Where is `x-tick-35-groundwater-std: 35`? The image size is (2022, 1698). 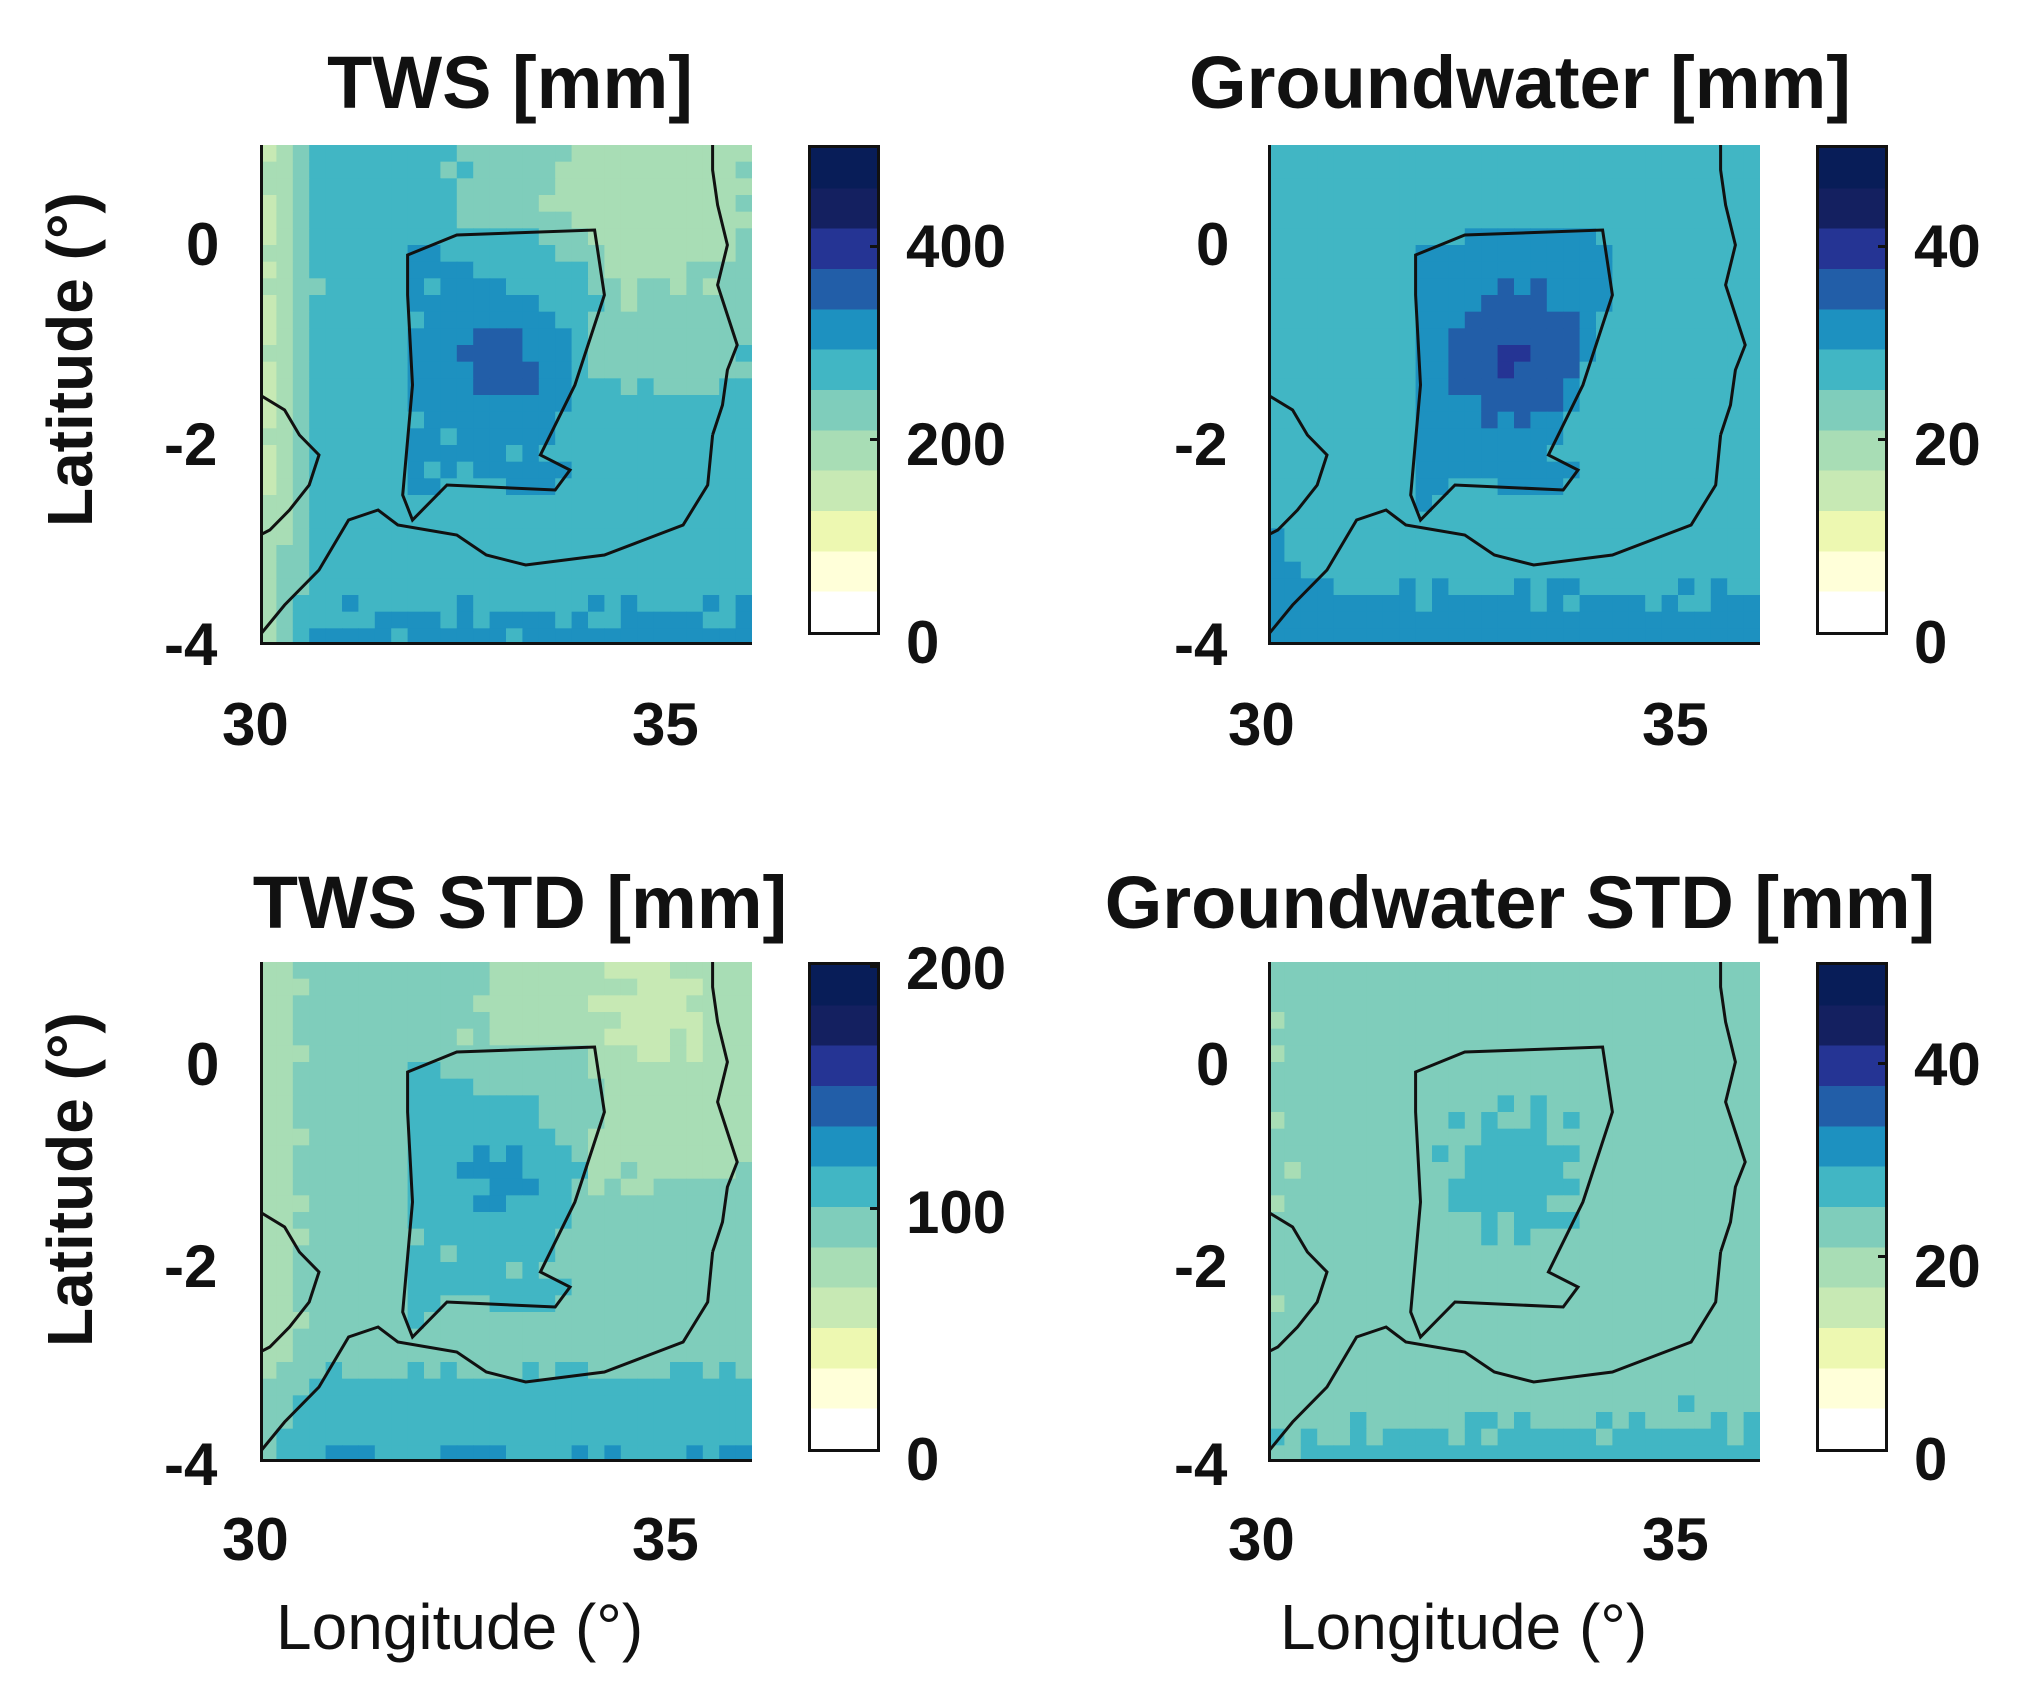
x-tick-35-groundwater-std: 35 is located at coordinates (1675, 1539).